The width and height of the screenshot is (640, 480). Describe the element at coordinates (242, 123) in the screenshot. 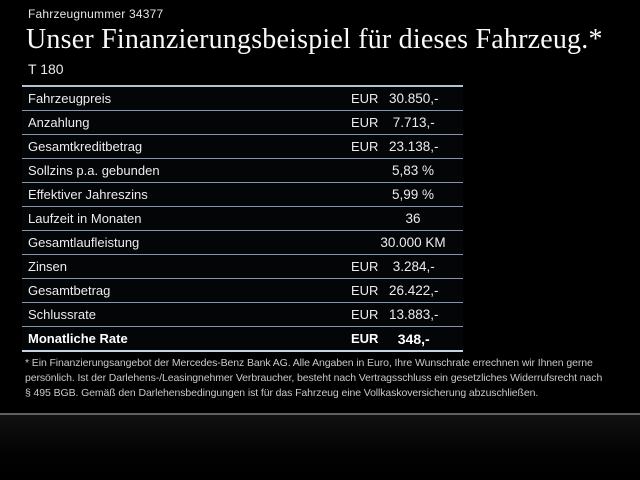

I see `table-row: Anzahlung EUR 7.713,-` at that location.